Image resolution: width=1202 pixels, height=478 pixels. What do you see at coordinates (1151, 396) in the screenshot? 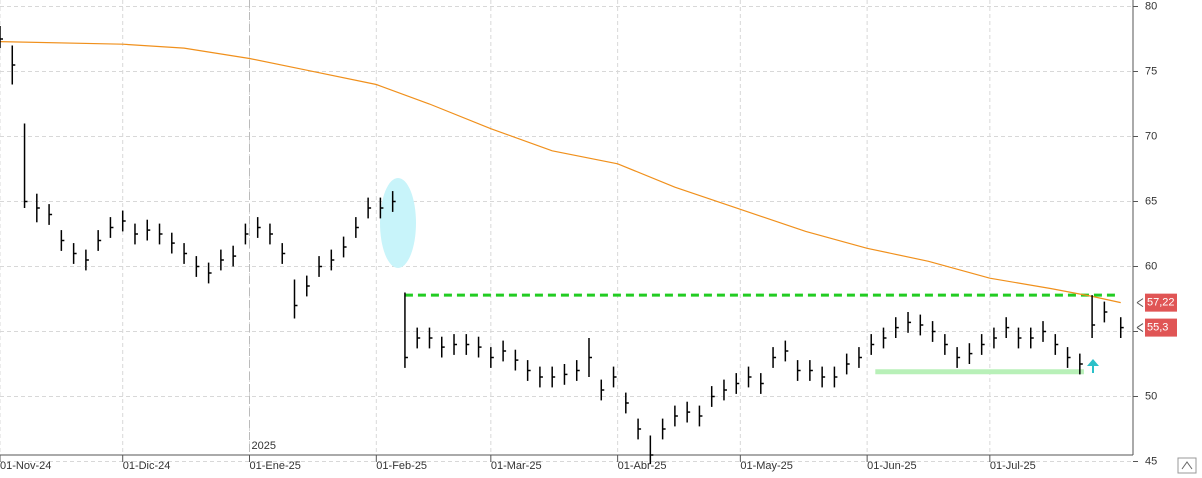
I see `y-tick-label: 50` at bounding box center [1151, 396].